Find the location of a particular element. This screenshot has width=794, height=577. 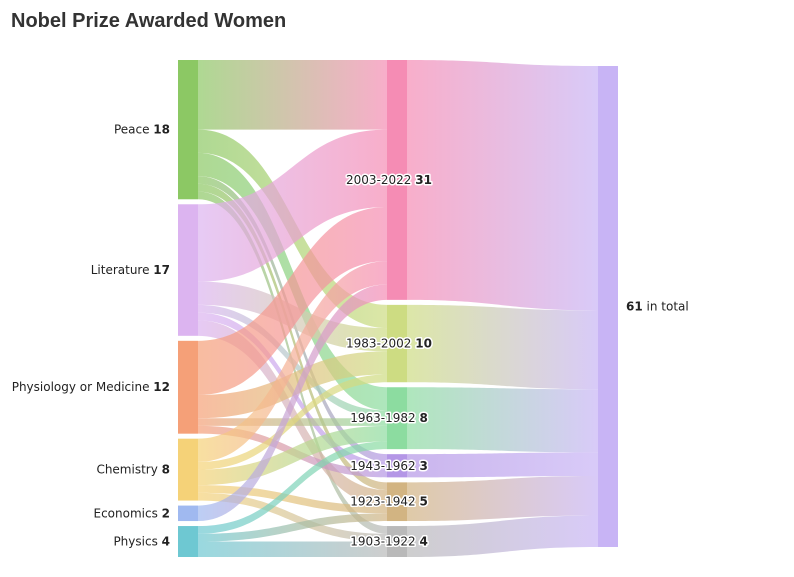

node-physics is located at coordinates (188, 541).